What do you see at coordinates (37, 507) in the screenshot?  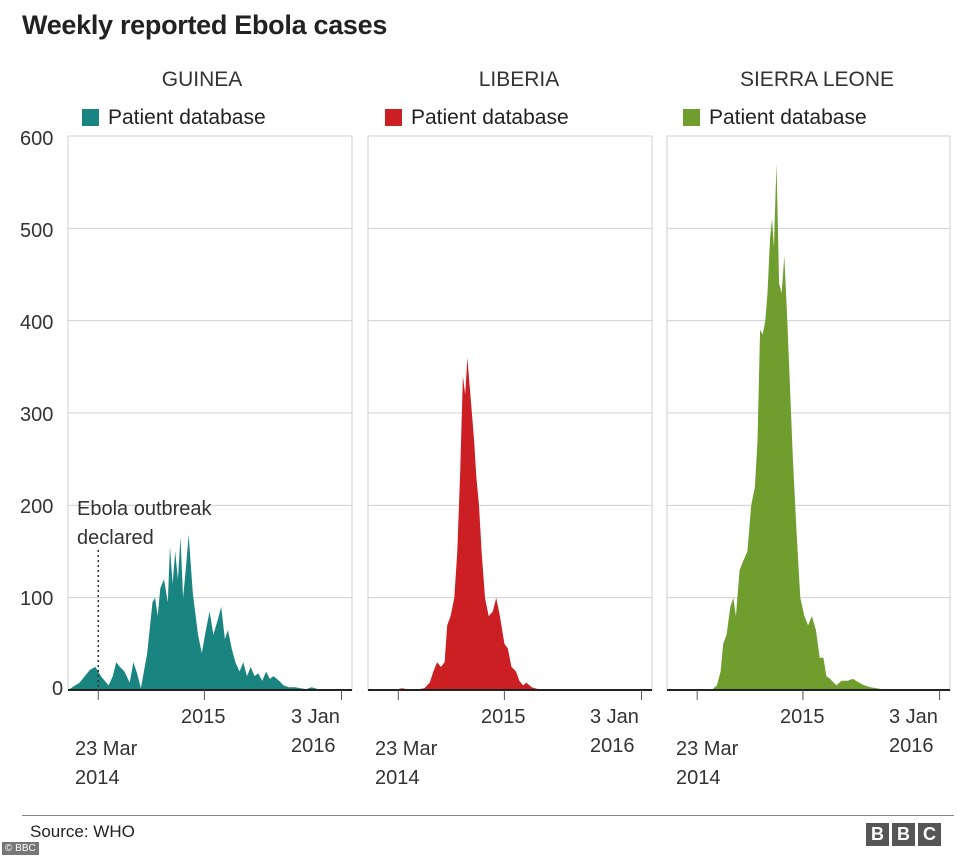 I see `y-tick-label: 200` at bounding box center [37, 507].